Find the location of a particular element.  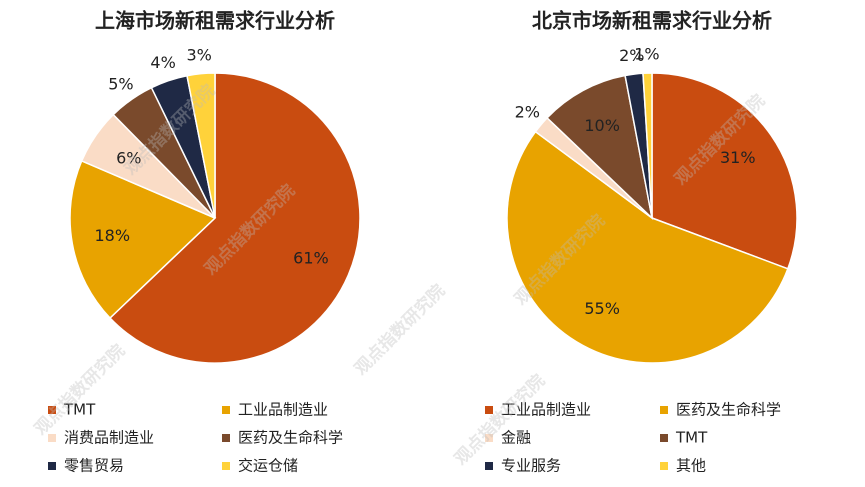

data-label: 18% is located at coordinates (112, 235).